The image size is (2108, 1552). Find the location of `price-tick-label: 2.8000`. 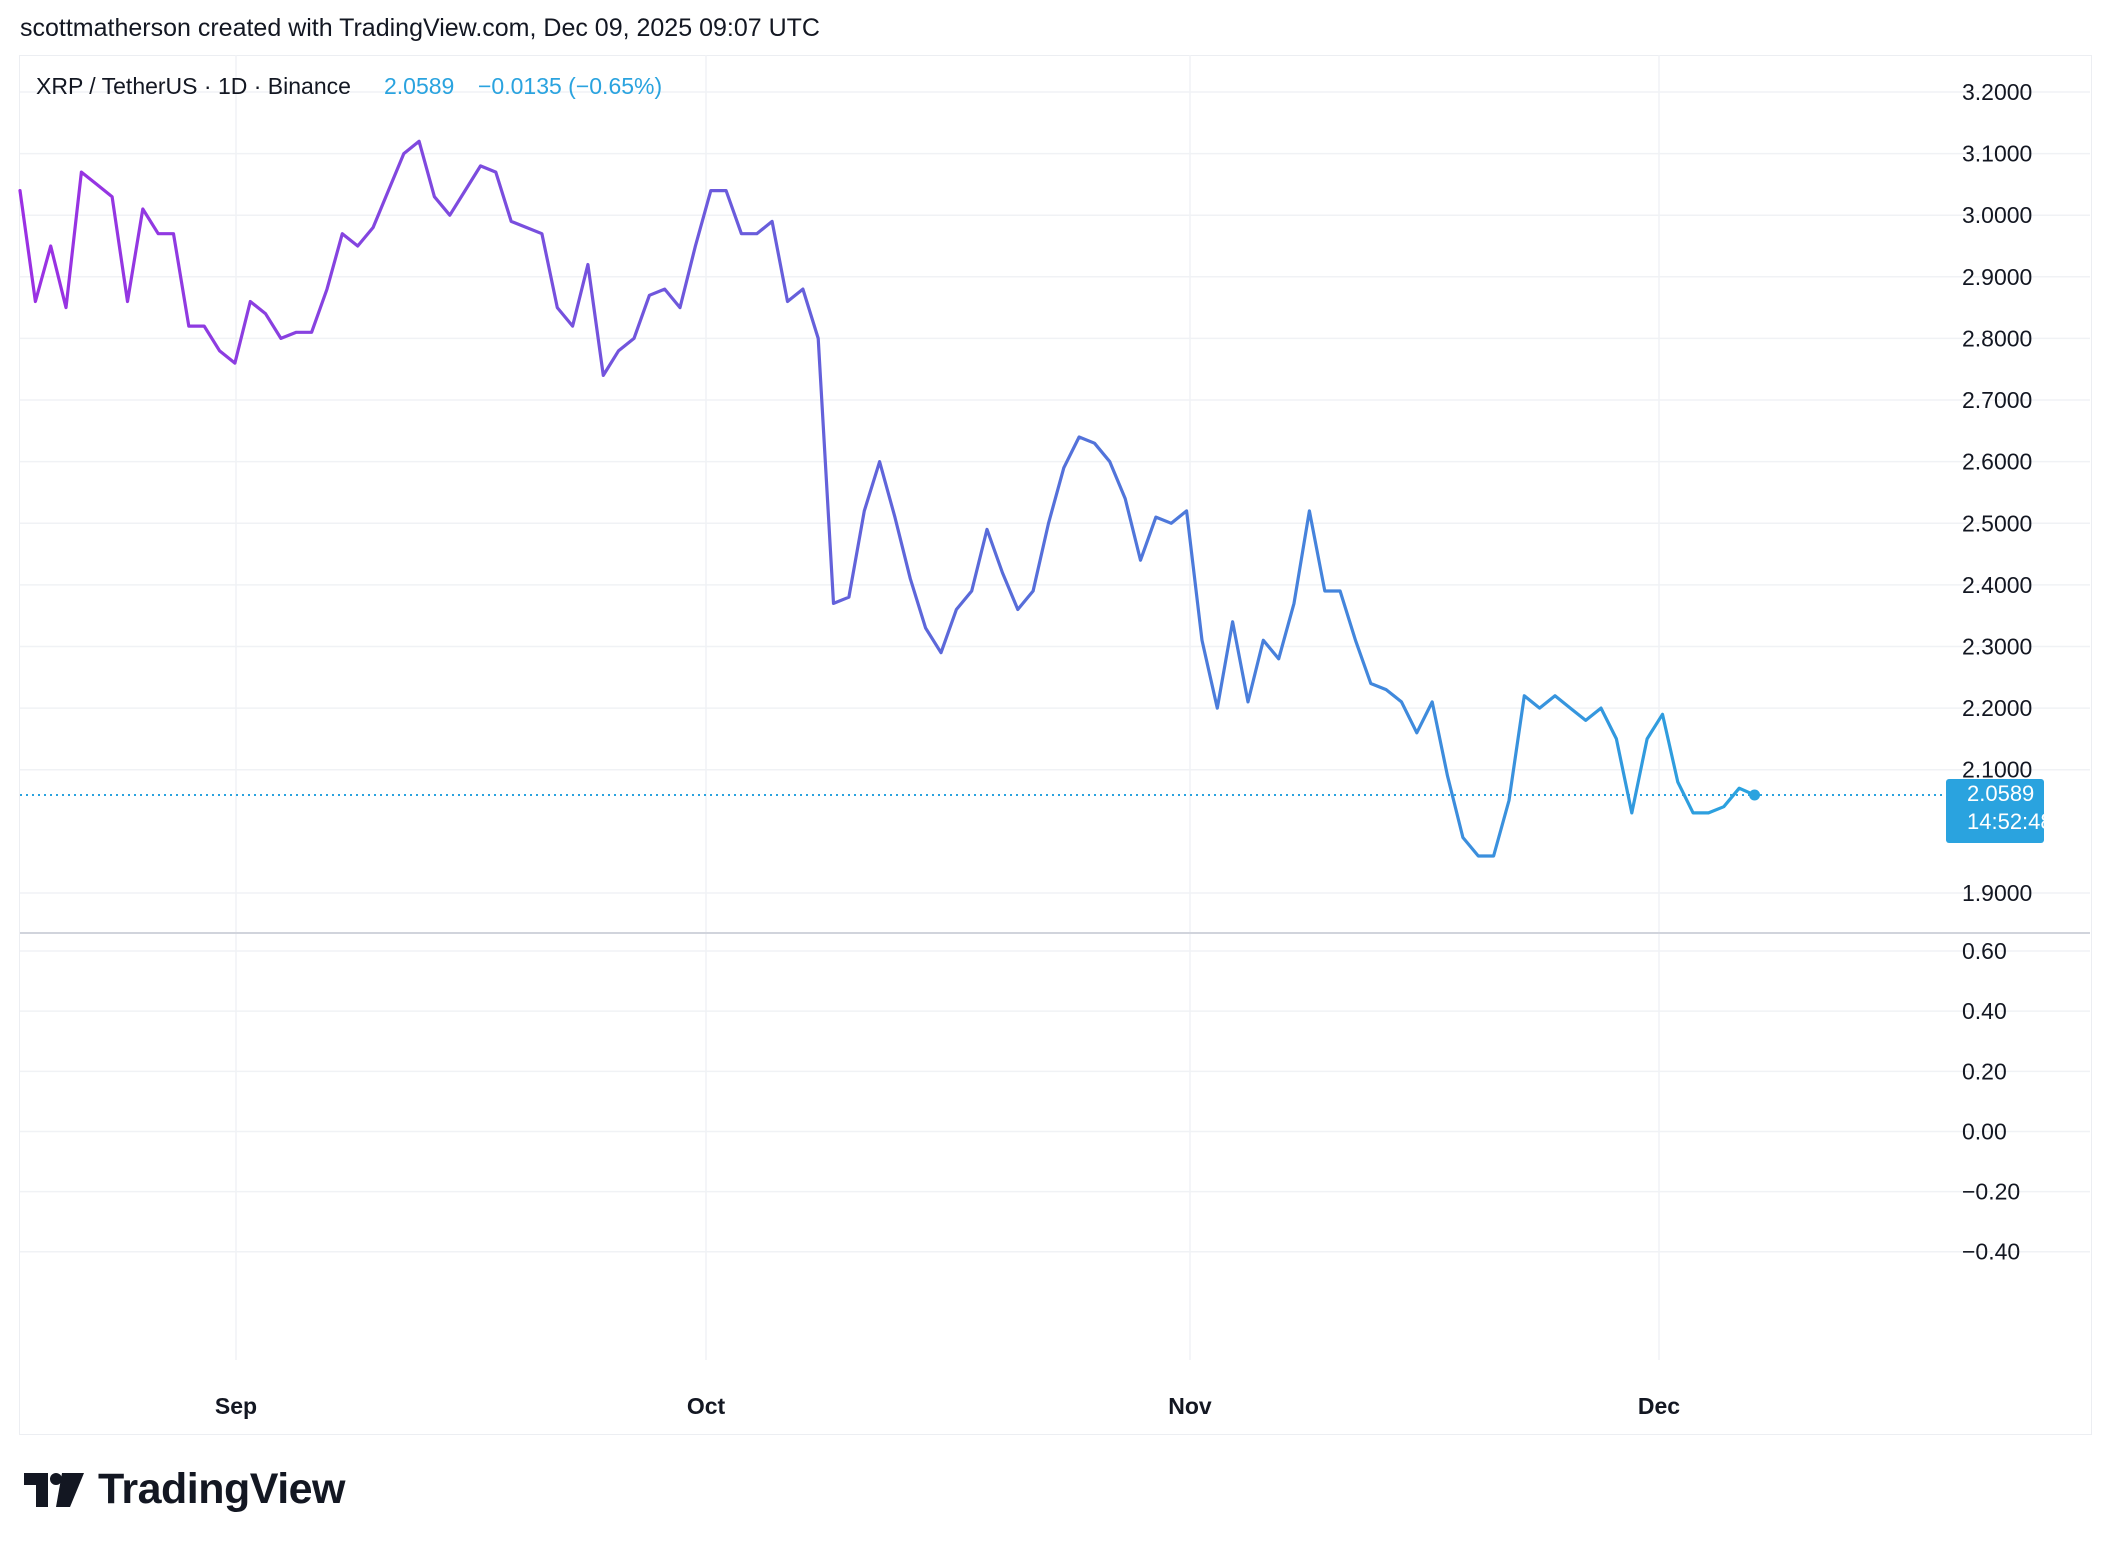

price-tick-label: 2.8000 is located at coordinates (1997, 338).